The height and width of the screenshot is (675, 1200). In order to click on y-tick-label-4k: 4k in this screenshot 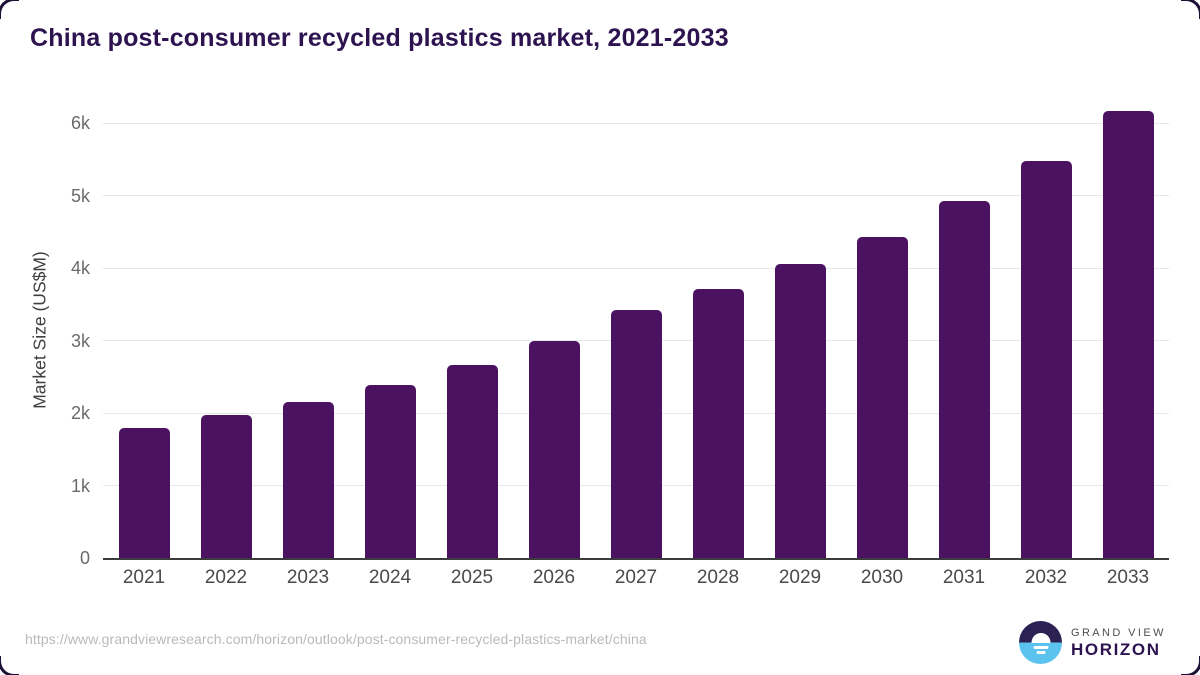, I will do `click(80, 268)`.